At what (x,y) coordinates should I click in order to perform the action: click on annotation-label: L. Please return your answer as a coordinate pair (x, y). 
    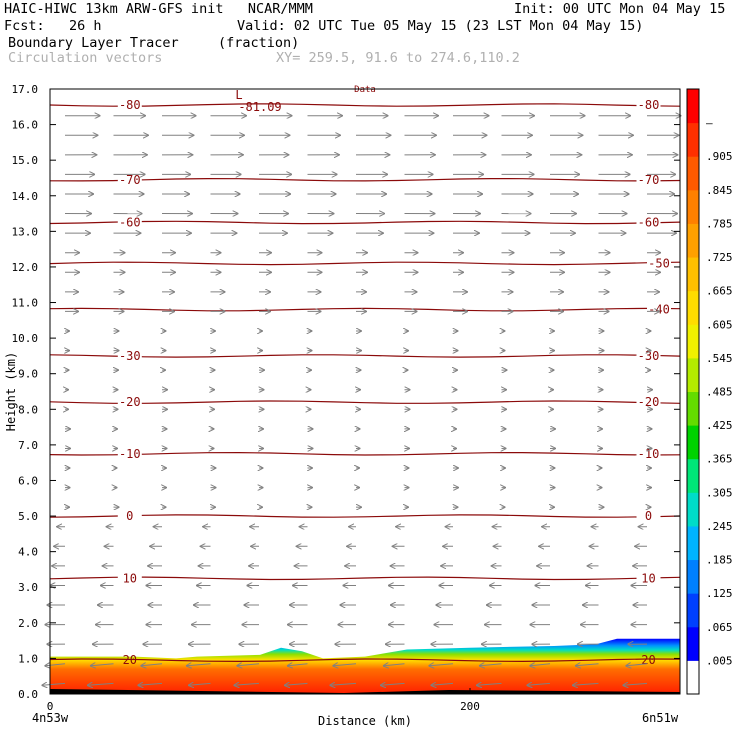
    Looking at the image, I should click on (238, 95).